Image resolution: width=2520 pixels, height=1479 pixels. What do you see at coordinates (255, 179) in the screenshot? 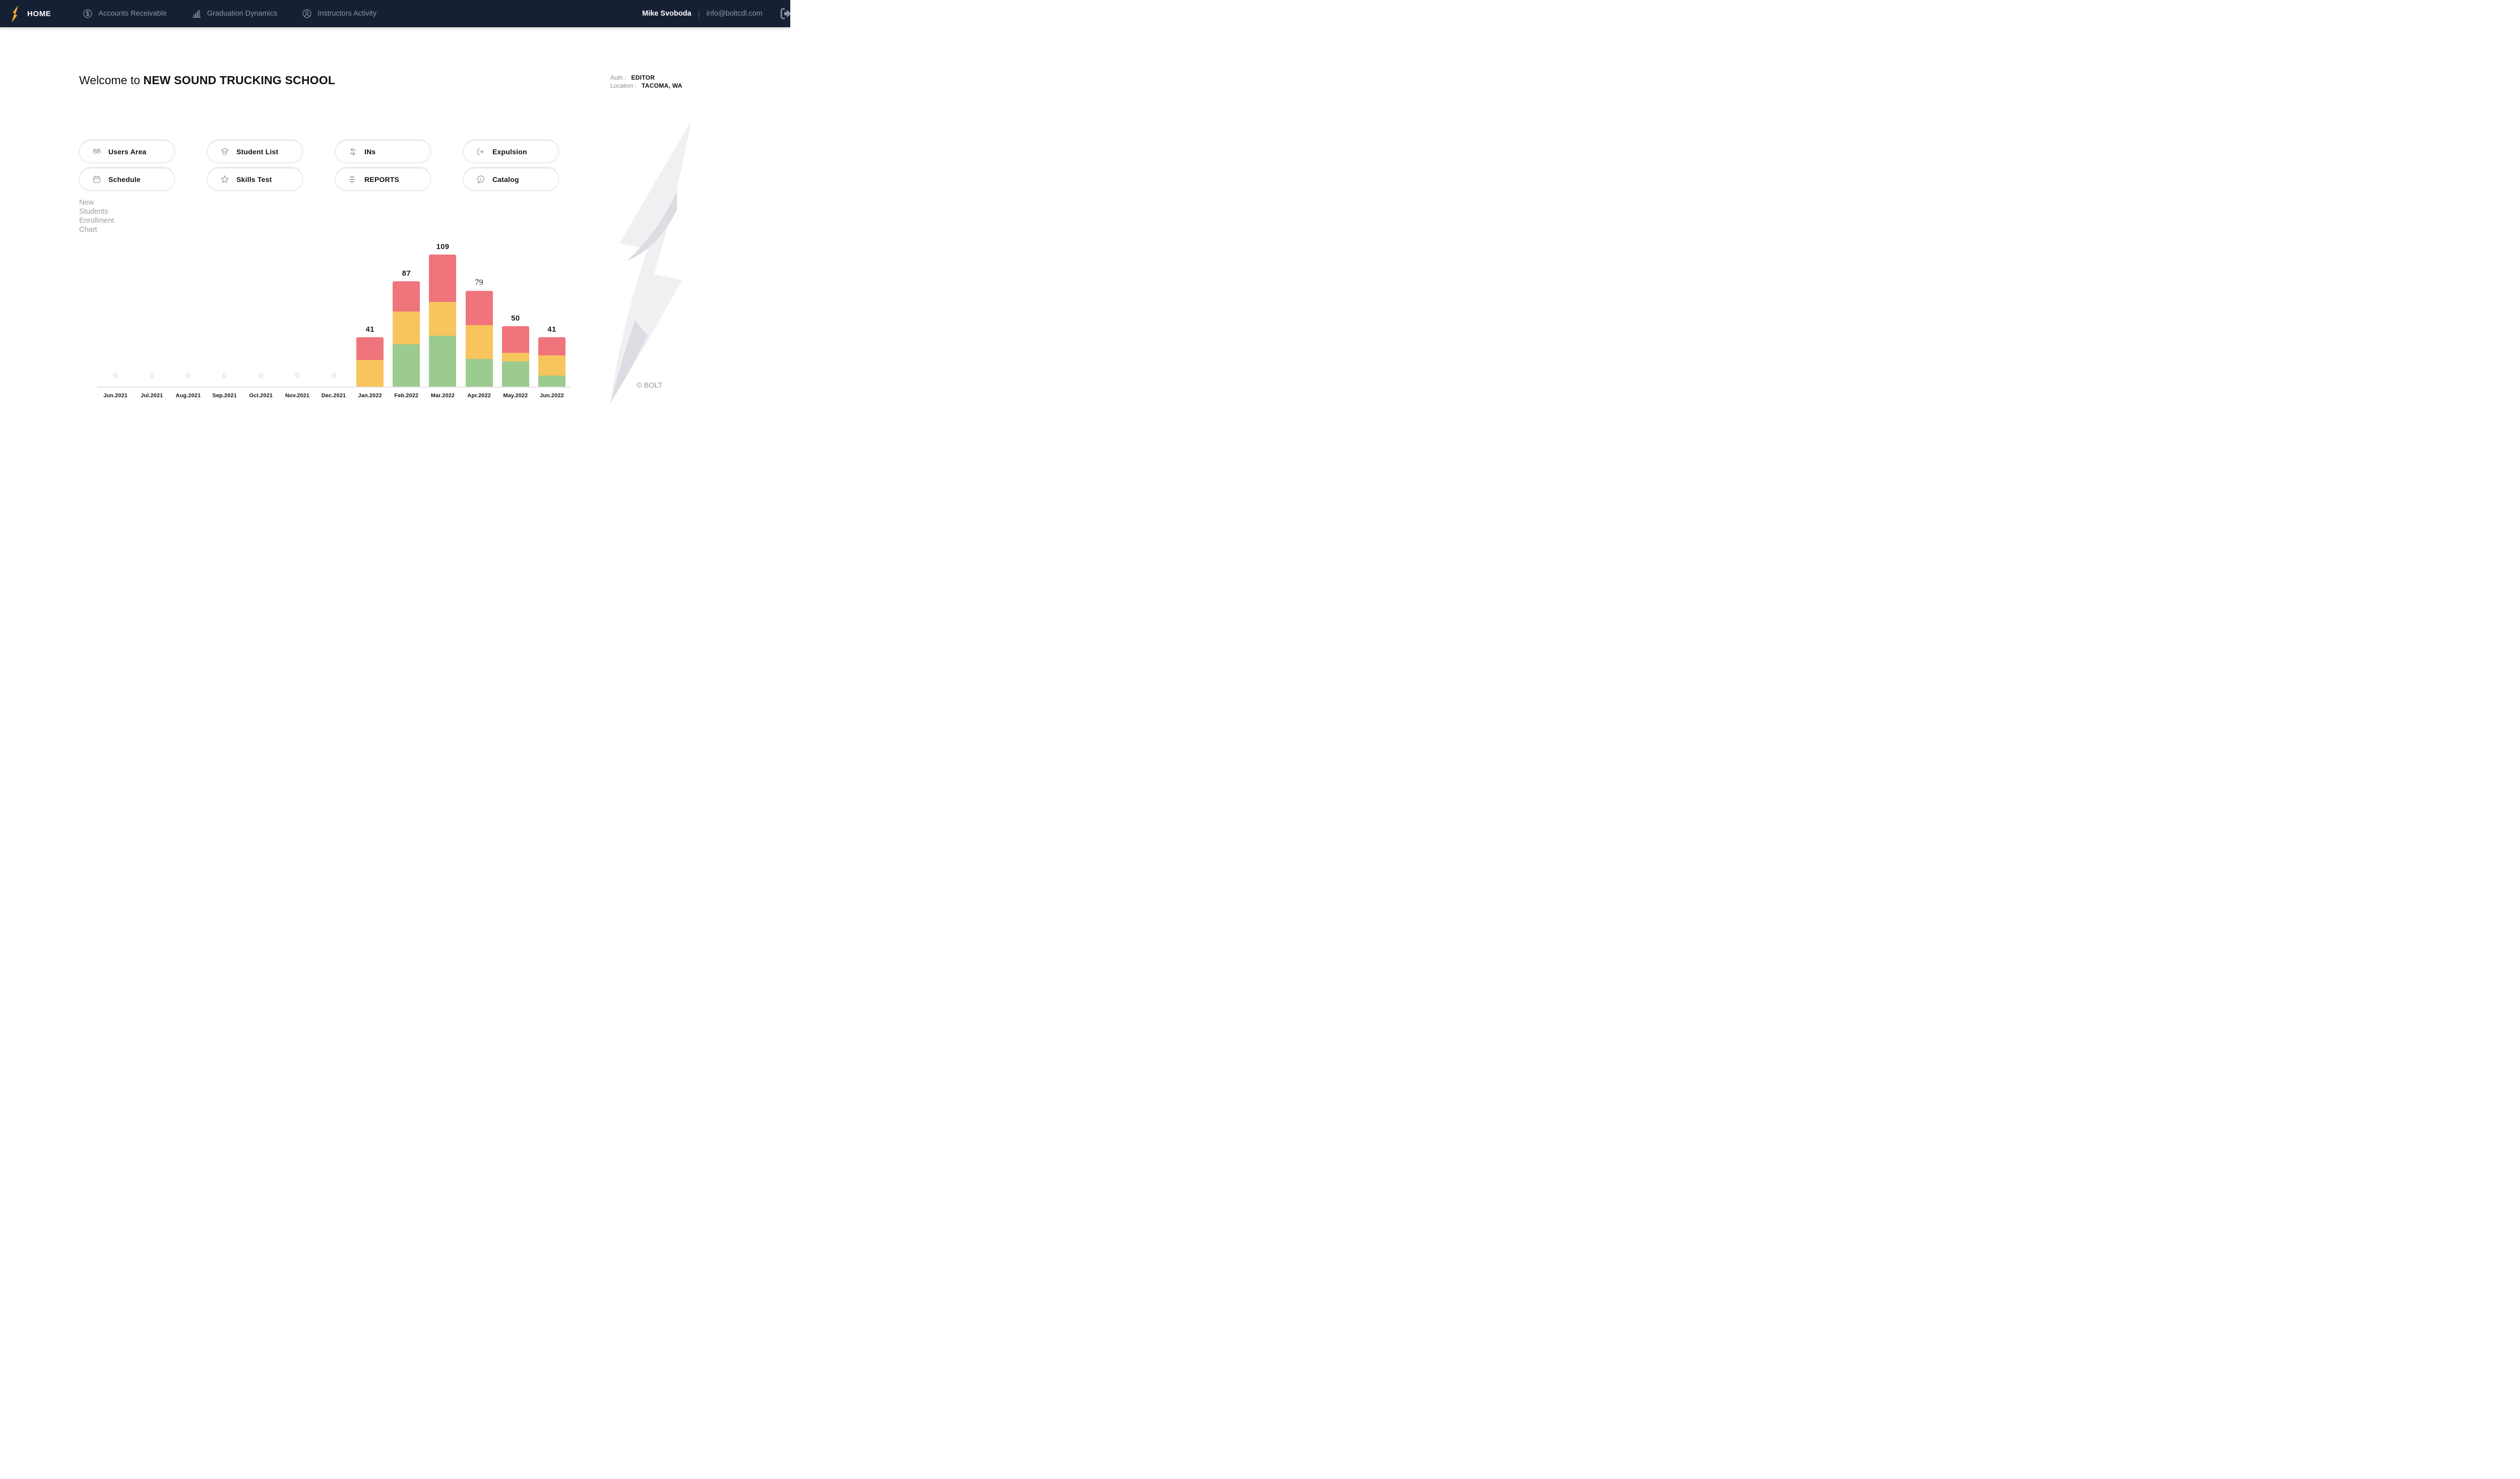
I see `skills-test-button: Skills Test` at bounding box center [255, 179].